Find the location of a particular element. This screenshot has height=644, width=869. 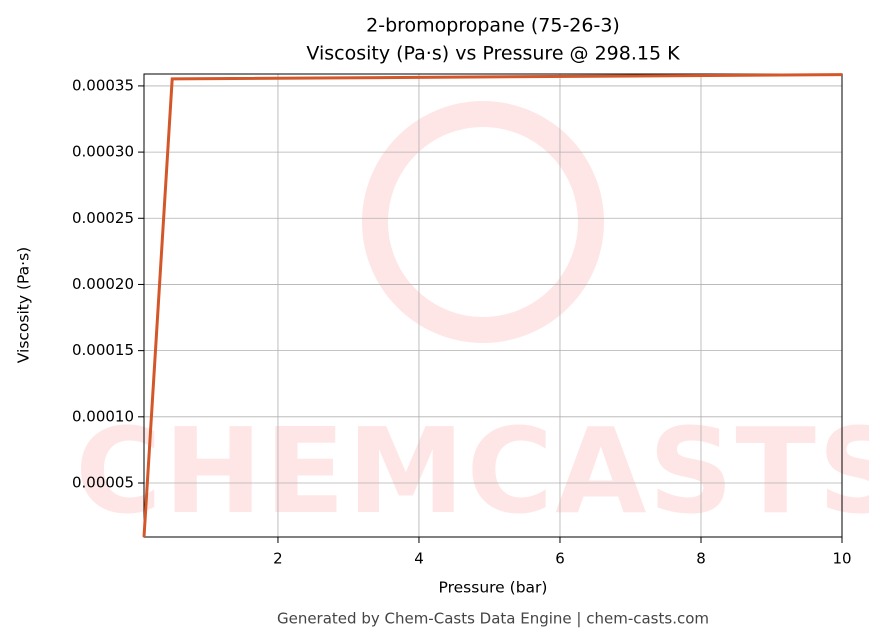

chart-title: 2-bromopropane (75-26-3) is located at coordinates (493, 26).